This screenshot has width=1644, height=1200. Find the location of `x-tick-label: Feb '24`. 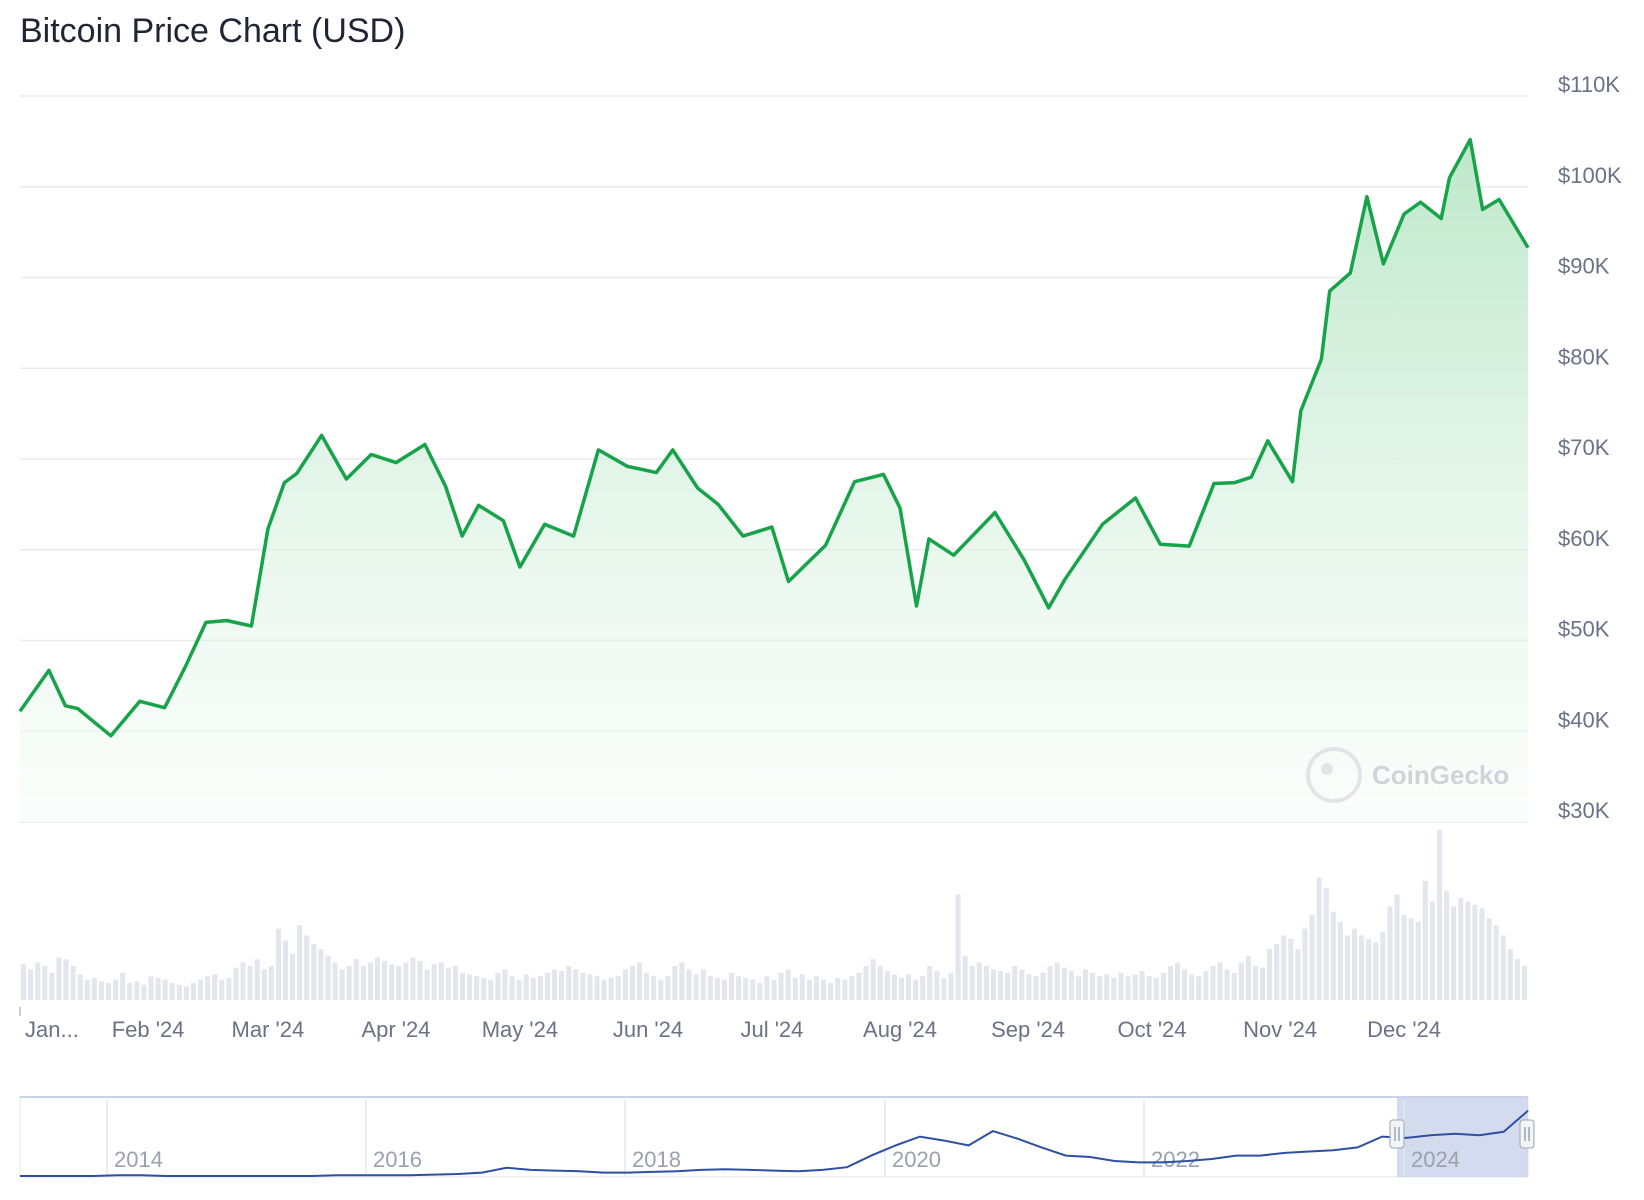

x-tick-label: Feb '24 is located at coordinates (148, 1029).